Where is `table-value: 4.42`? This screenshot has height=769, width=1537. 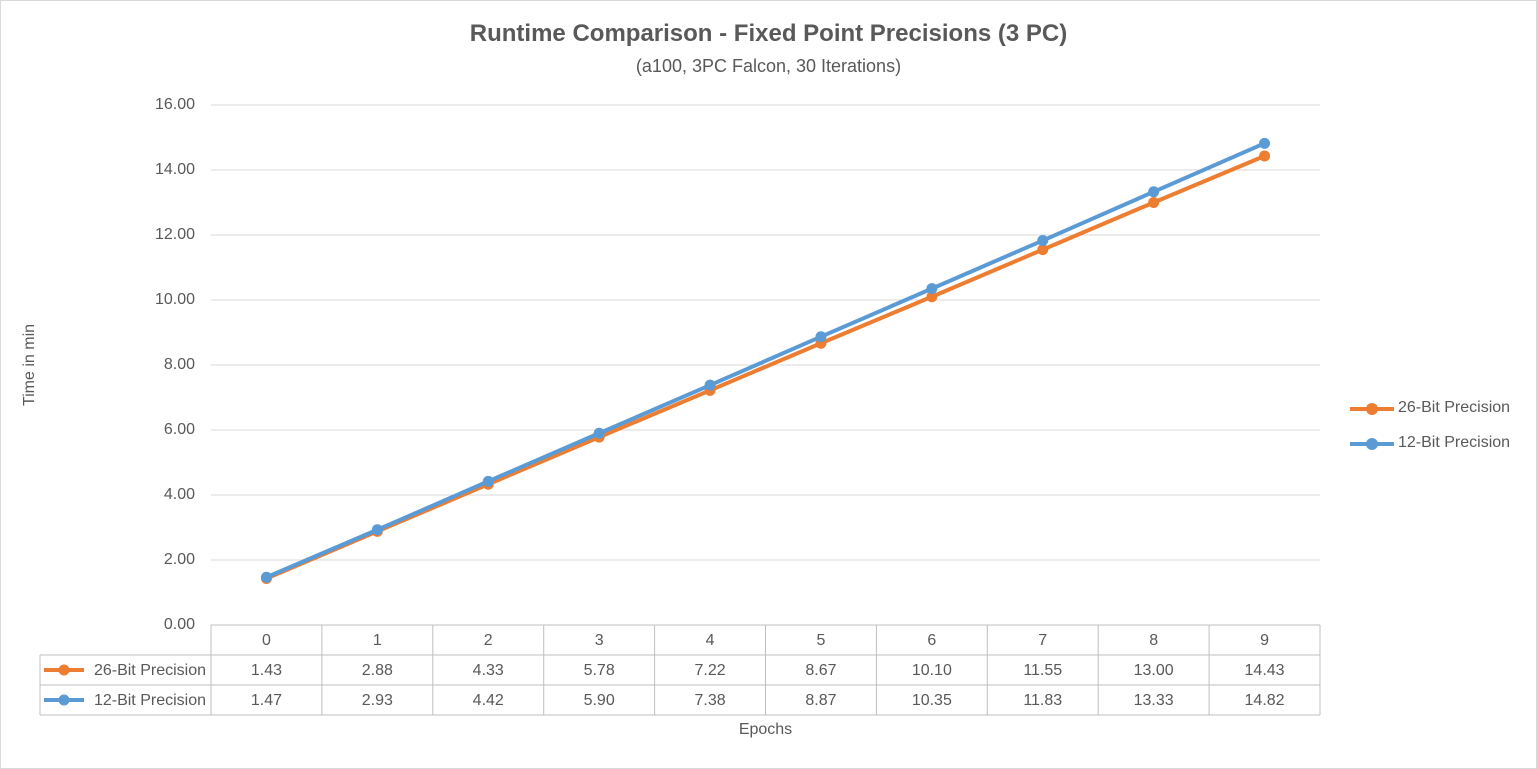
table-value: 4.42 is located at coordinates (488, 700).